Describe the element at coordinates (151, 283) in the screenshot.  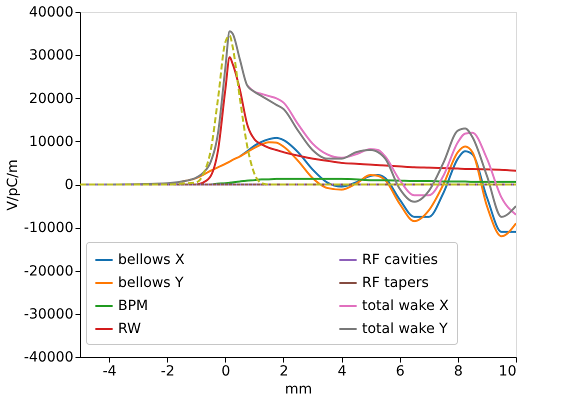
I see `legend-label: bellows Y` at that location.